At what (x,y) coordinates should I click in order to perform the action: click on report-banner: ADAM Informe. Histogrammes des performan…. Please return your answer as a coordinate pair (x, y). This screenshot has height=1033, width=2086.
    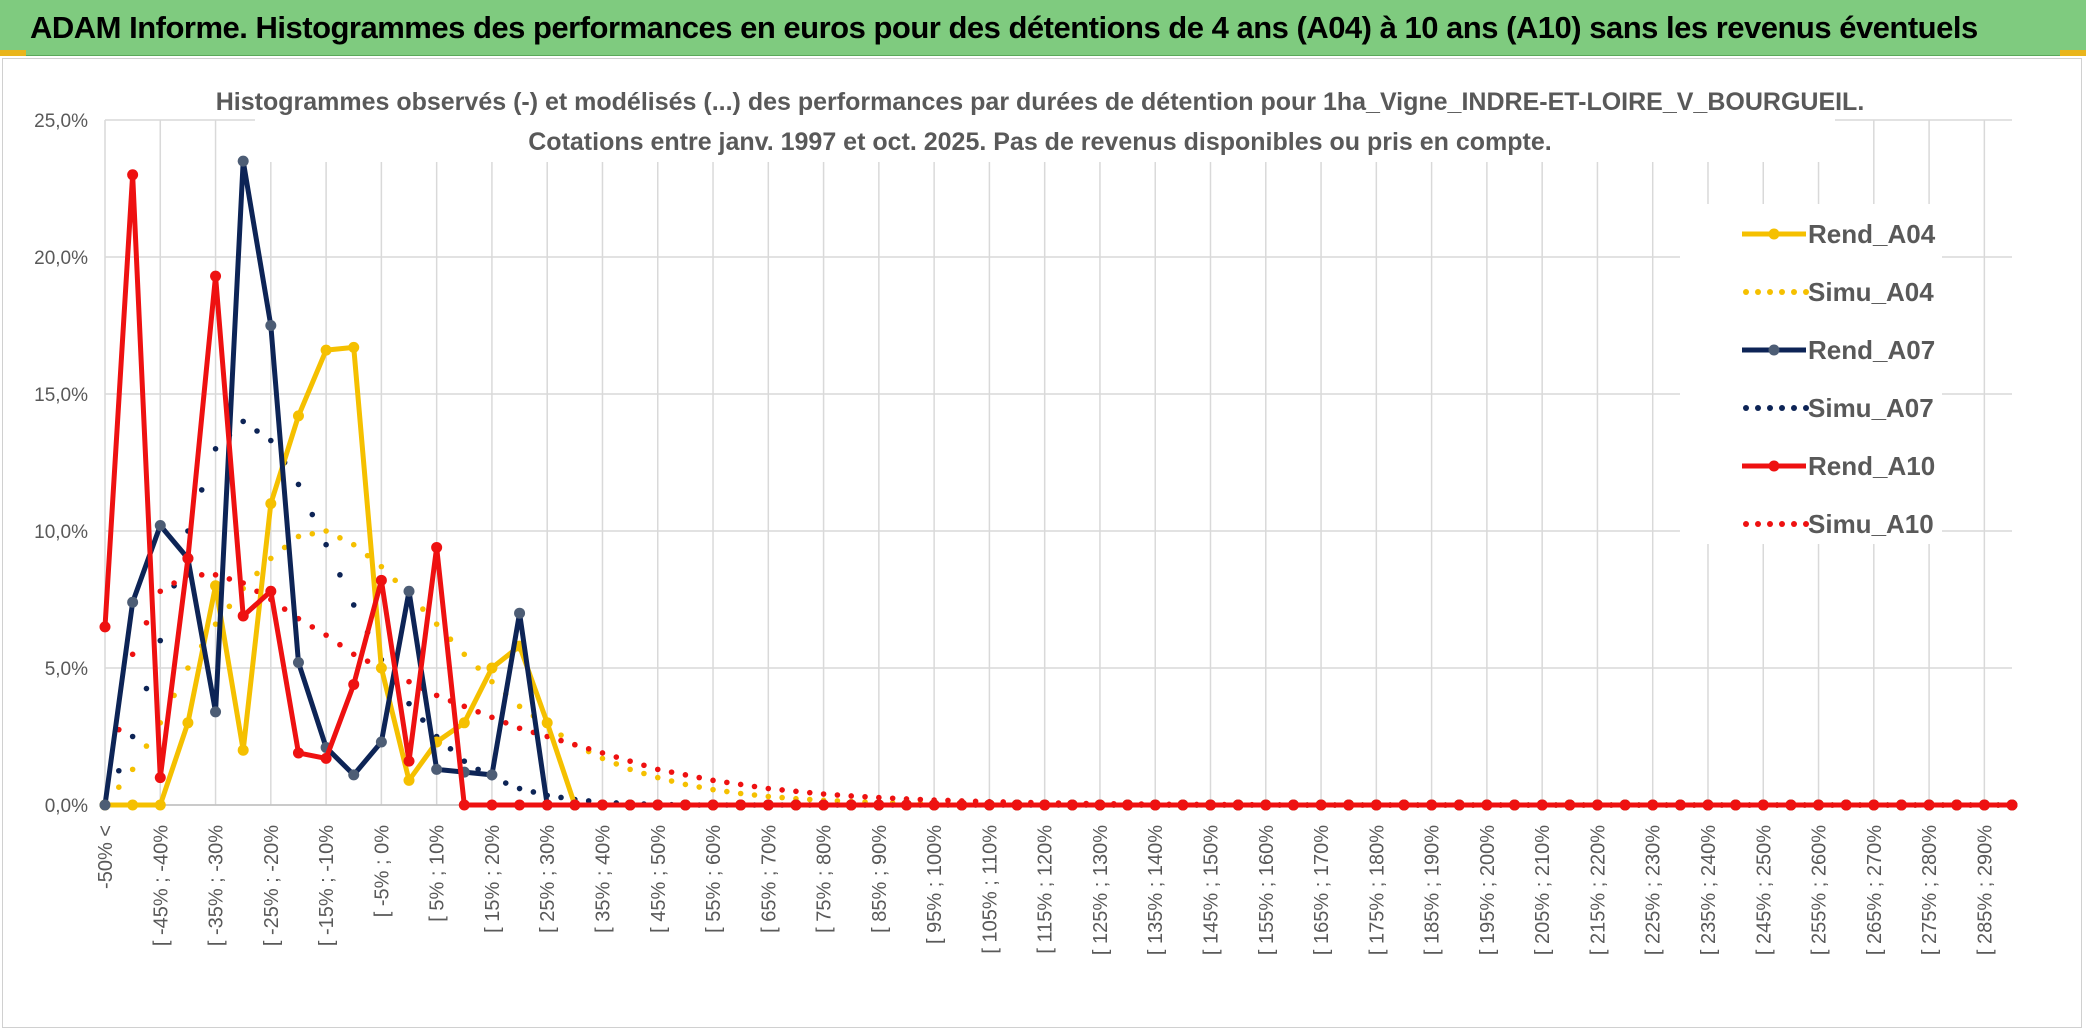
    Looking at the image, I should click on (1043, 28).